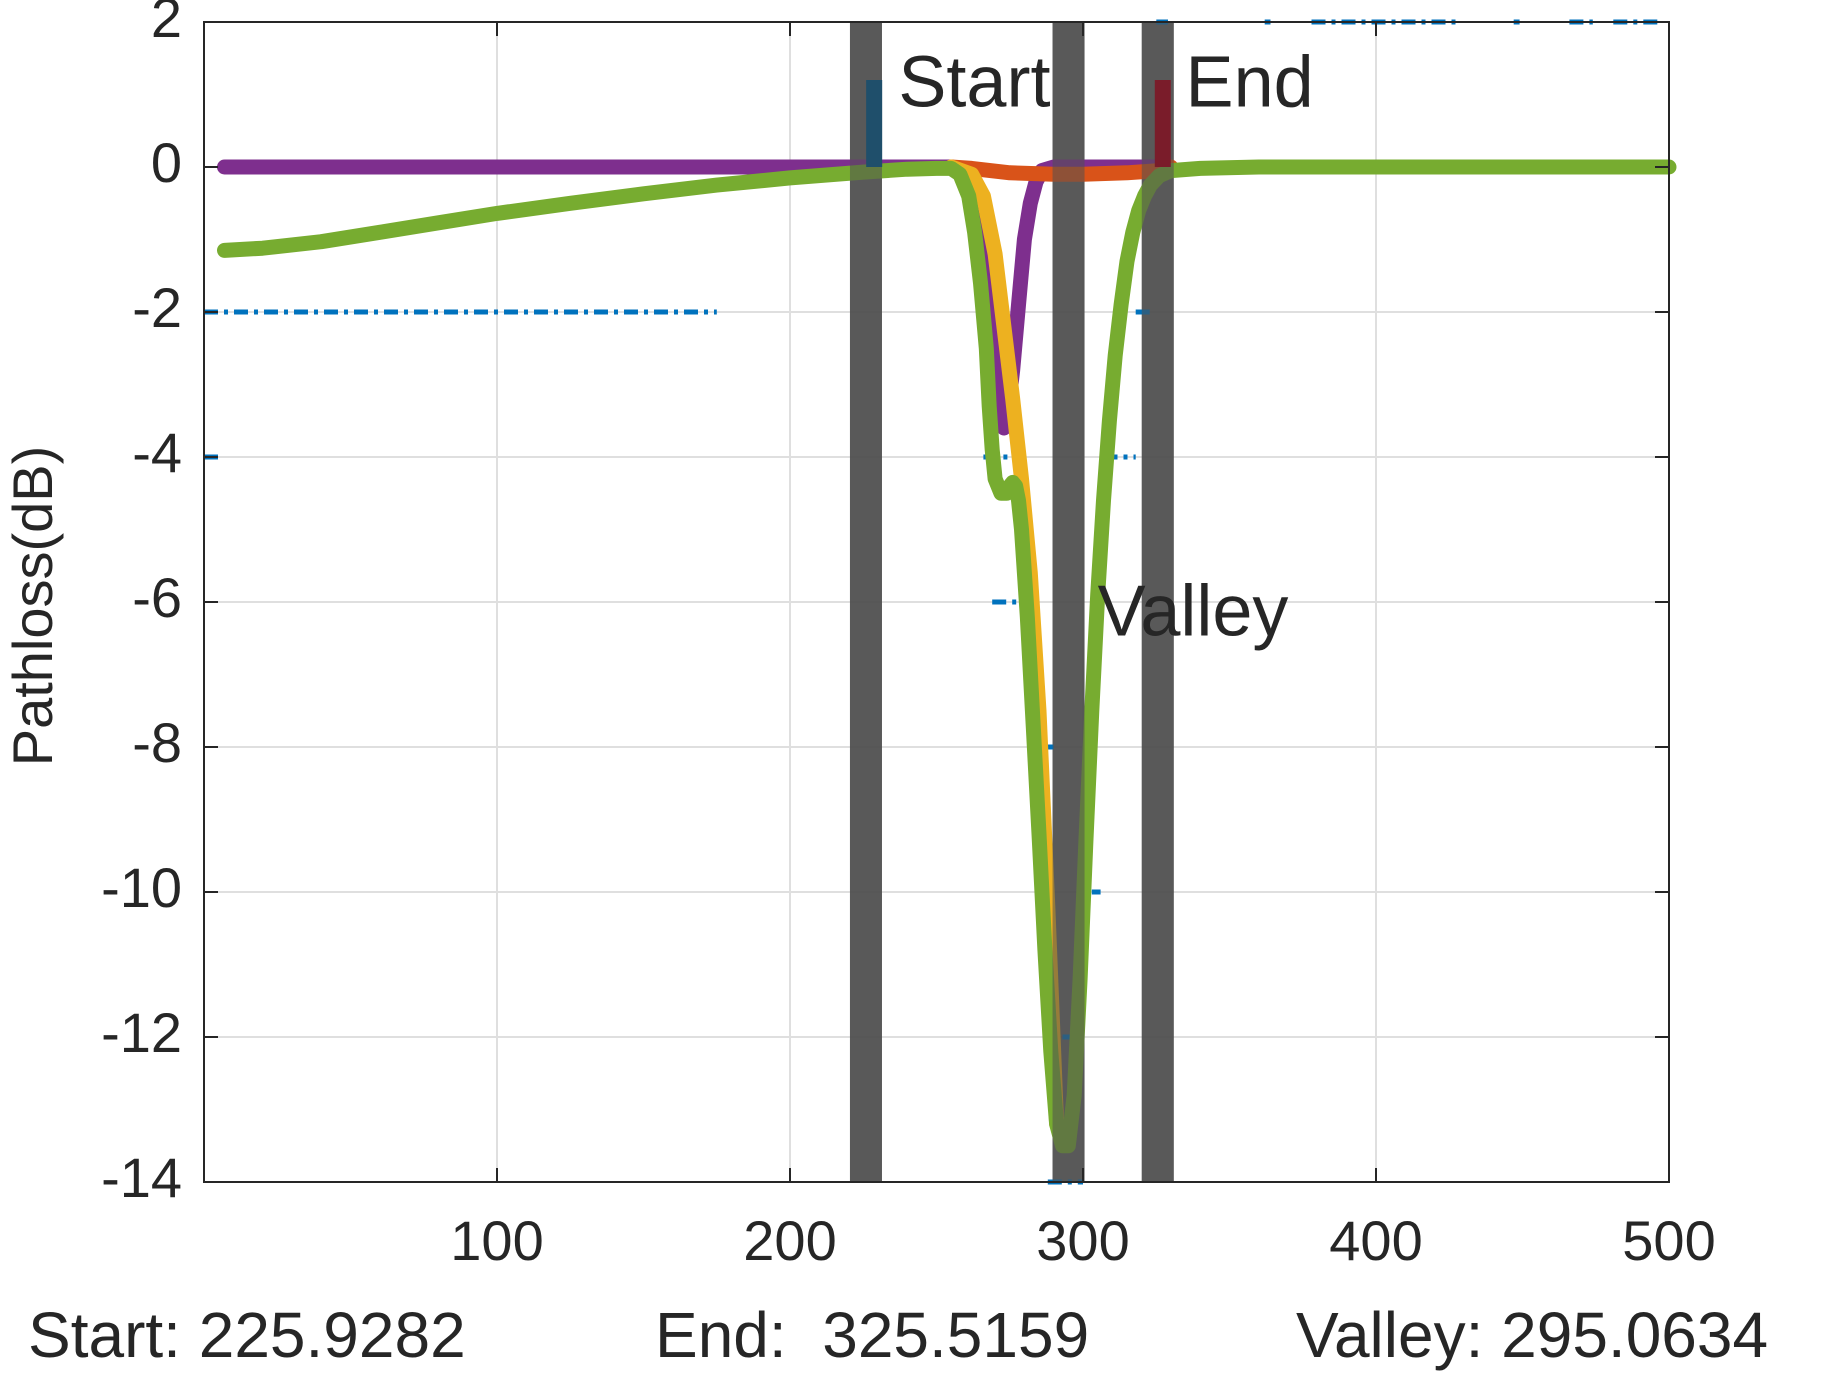 This screenshot has width=1842, height=1374. Describe the element at coordinates (141, 887) in the screenshot. I see `y-tick-label: -10` at that location.